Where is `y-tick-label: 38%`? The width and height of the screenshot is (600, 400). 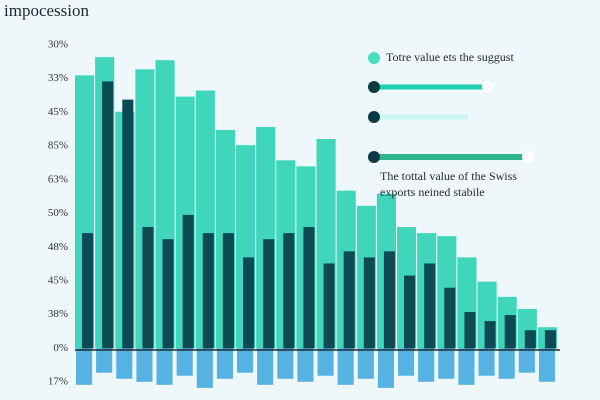 y-tick-label: 38% is located at coordinates (58, 314).